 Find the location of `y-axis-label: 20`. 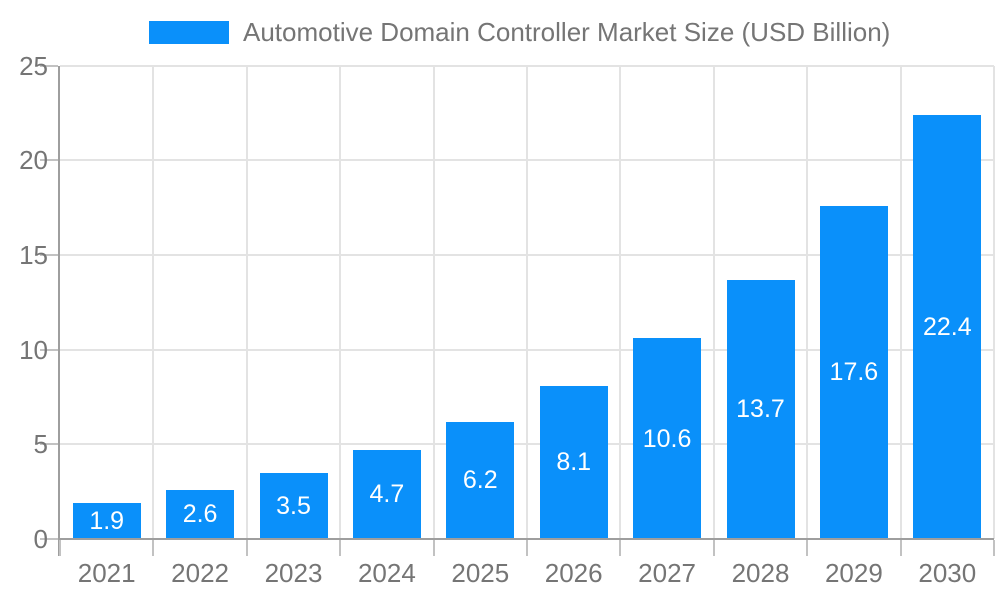

y-axis-label: 20 is located at coordinates (33, 160).